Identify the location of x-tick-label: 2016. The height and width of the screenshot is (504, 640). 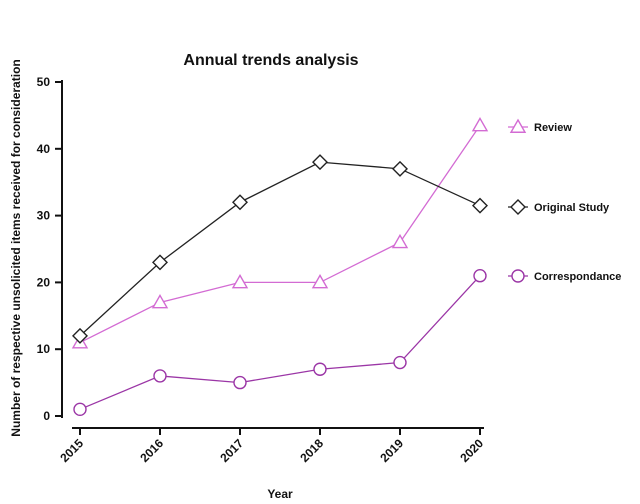
(151, 450).